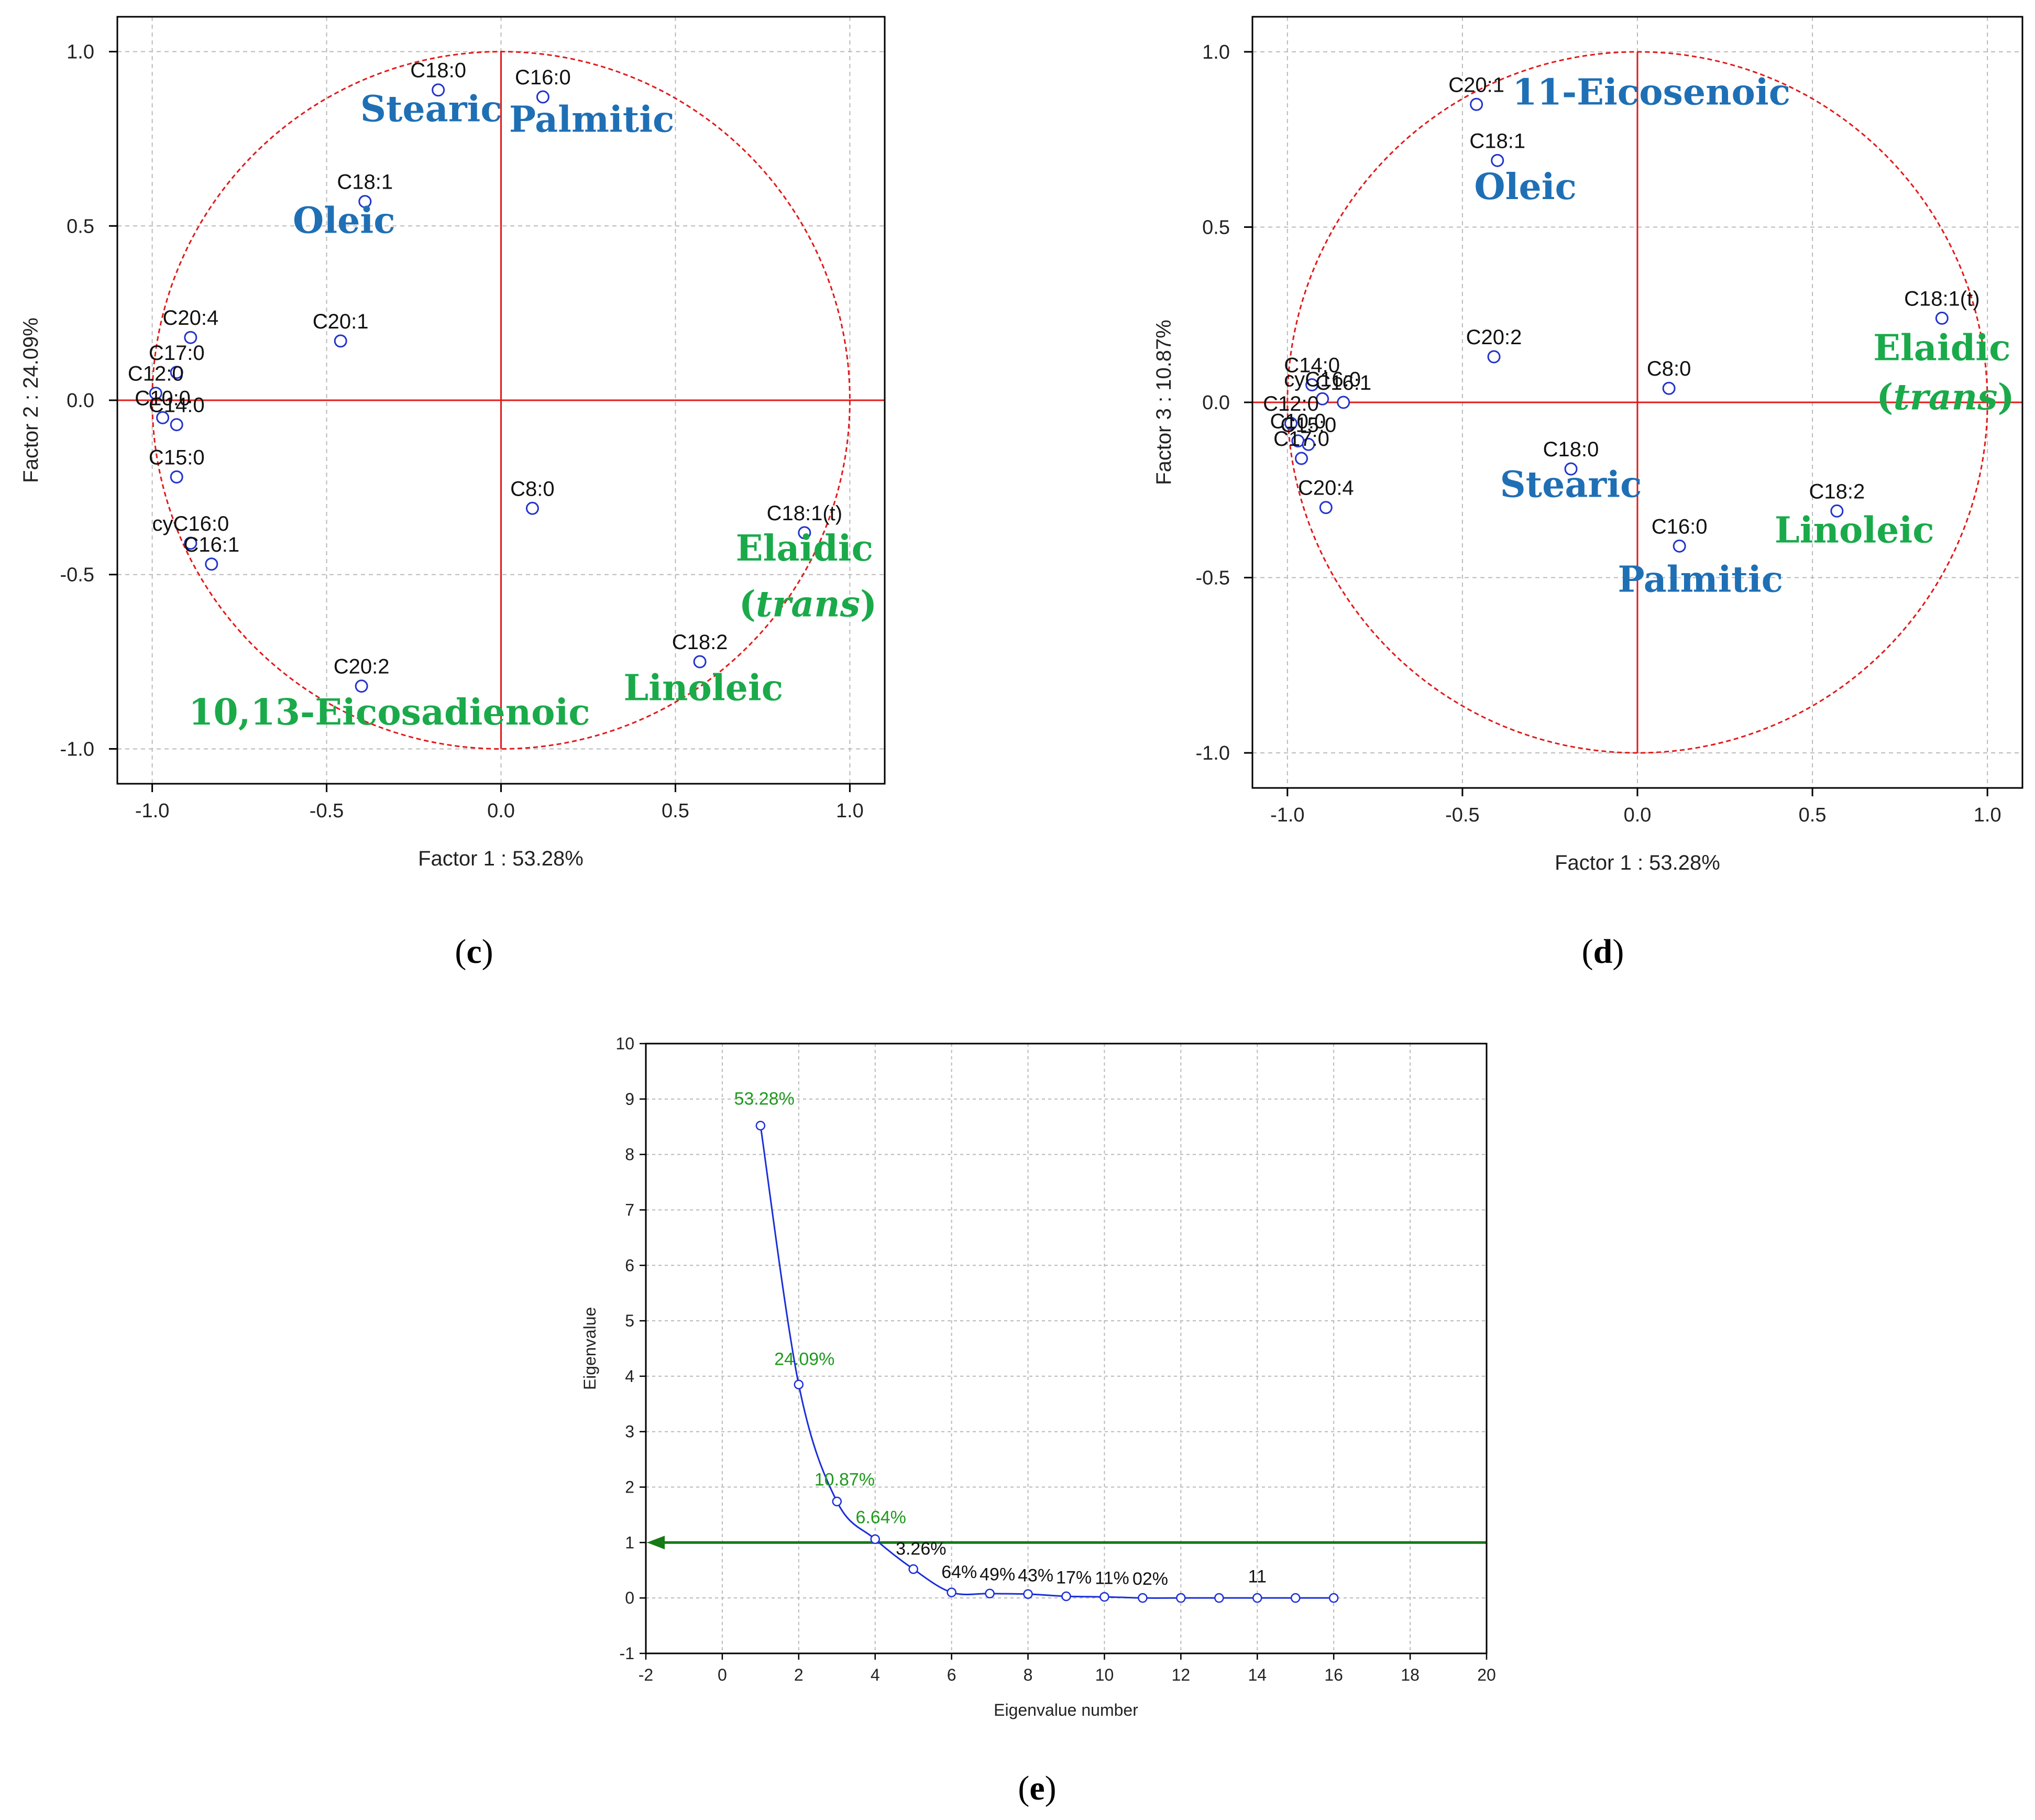  Describe the element at coordinates (80, 401) in the screenshot. I see `panel-c-y-tick-label: 0.0` at that location.